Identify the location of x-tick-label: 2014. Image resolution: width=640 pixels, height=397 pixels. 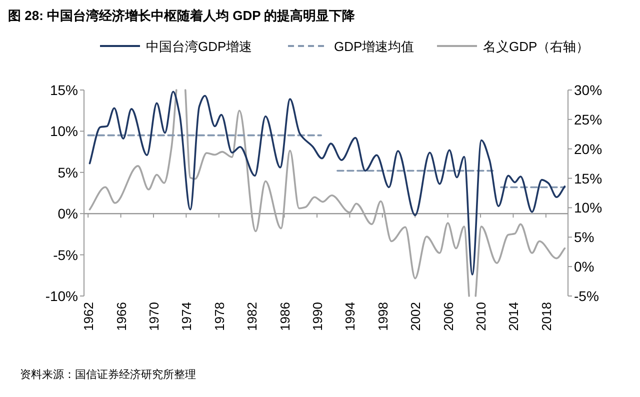
(514, 316).